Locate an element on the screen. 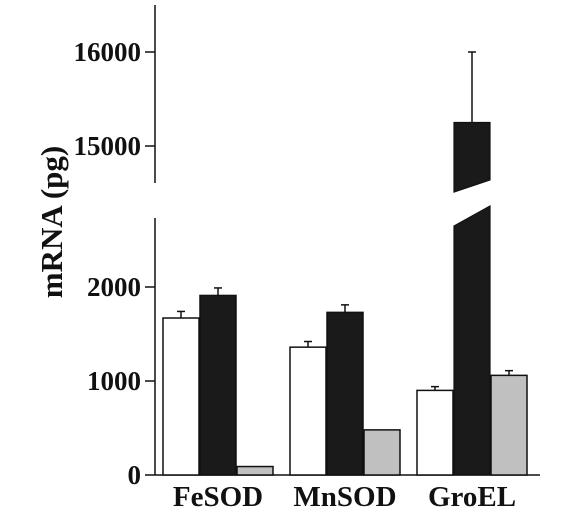 The image size is (574, 517). y-tick-label-lower-0: 0 is located at coordinates (135, 475).